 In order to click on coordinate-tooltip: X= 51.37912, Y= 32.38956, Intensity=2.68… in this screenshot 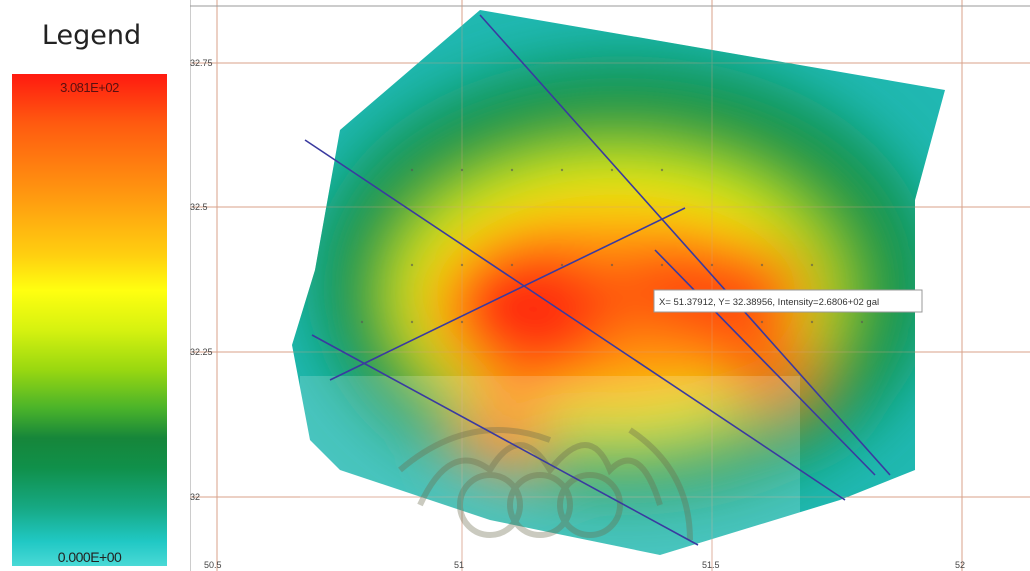, I will do `click(788, 301)`.